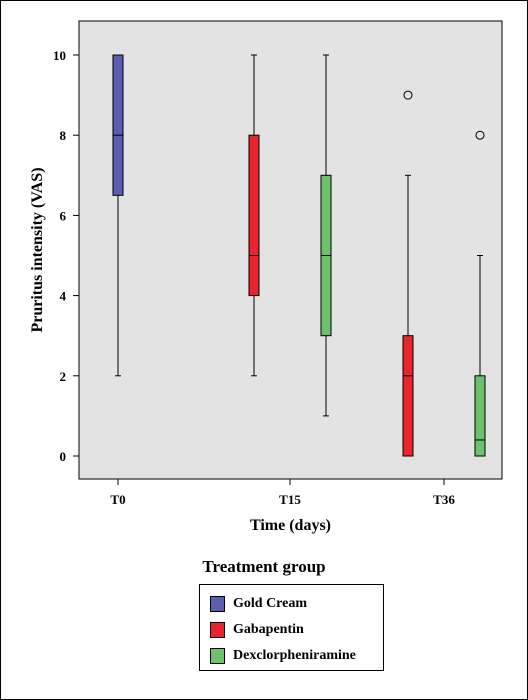  What do you see at coordinates (118, 215) in the screenshot?
I see `box-gold-cream-t0` at bounding box center [118, 215].